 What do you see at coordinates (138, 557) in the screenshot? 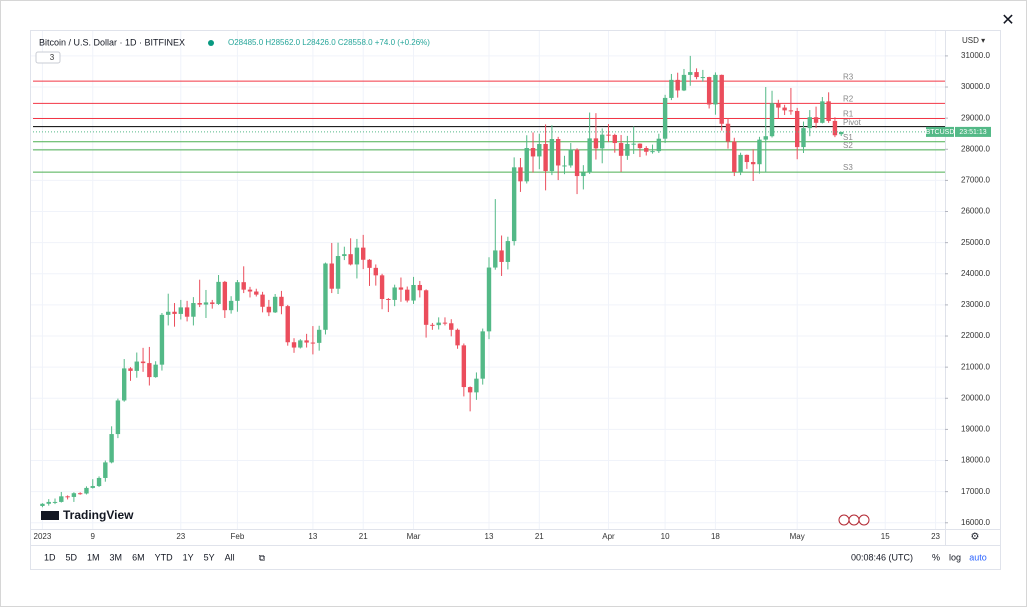
I see `timeframe-button: 6M` at bounding box center [138, 557].